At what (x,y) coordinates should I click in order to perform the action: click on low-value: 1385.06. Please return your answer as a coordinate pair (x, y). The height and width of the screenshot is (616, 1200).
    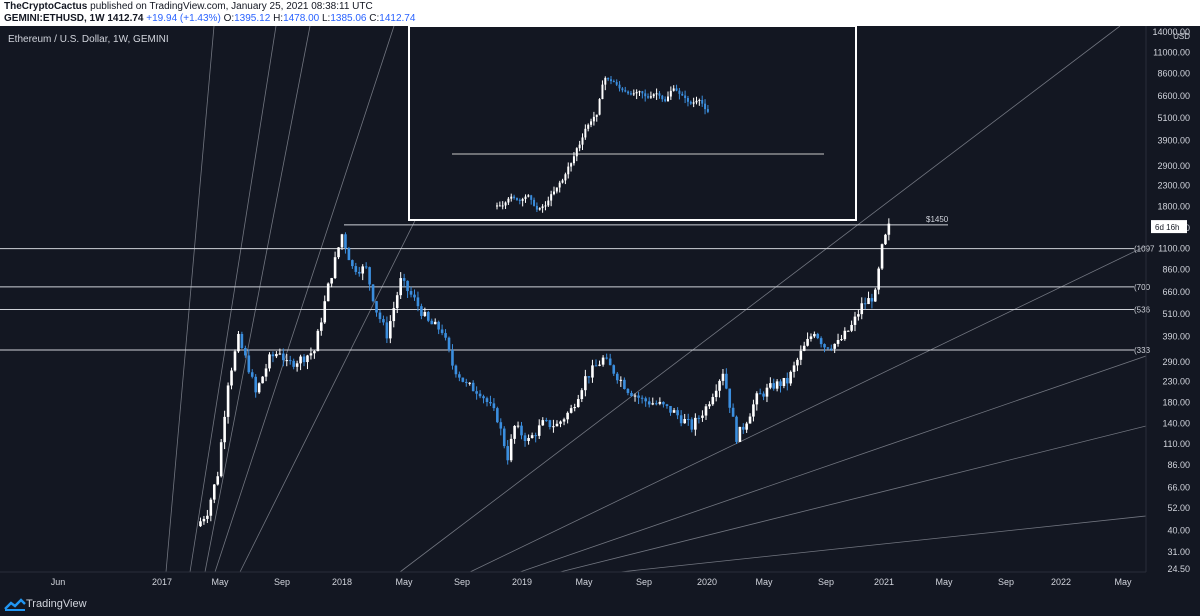
    Looking at the image, I should click on (348, 18).